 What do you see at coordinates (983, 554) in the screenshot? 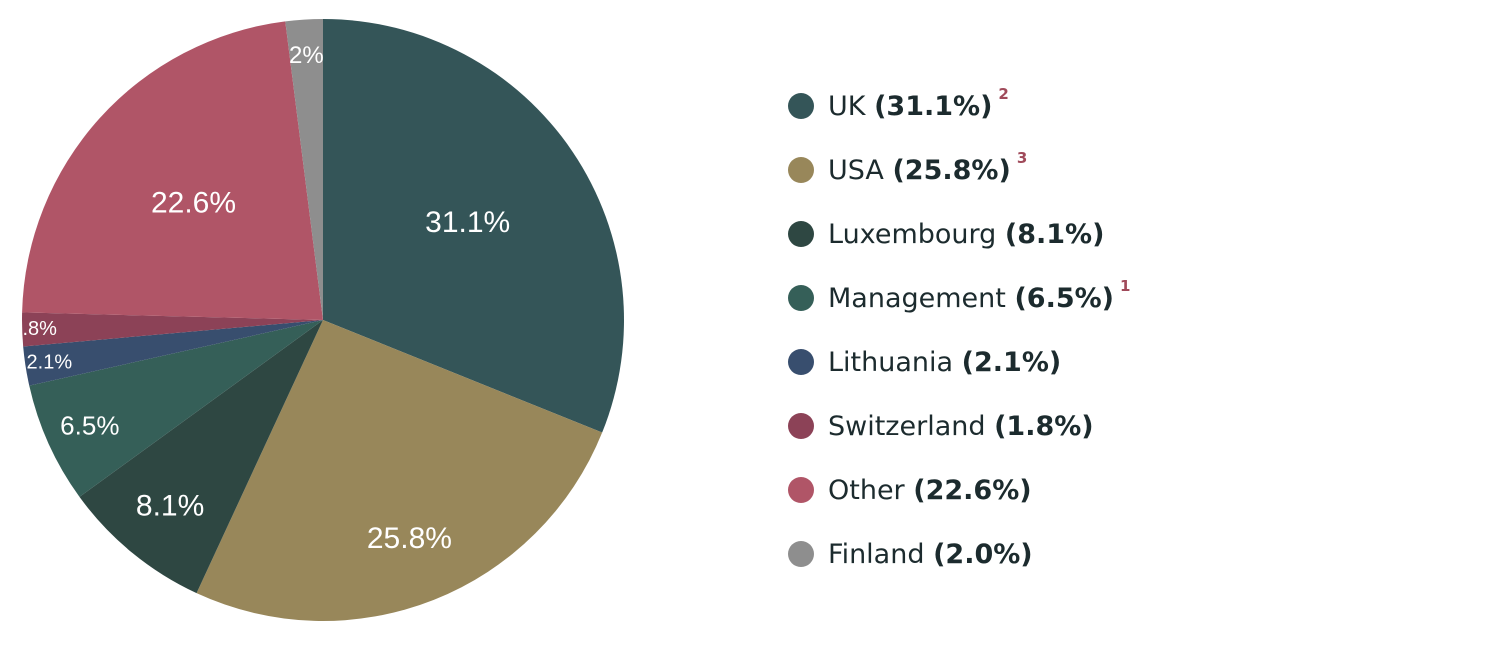
I see `legend-value: (2.0%)` at bounding box center [983, 554].